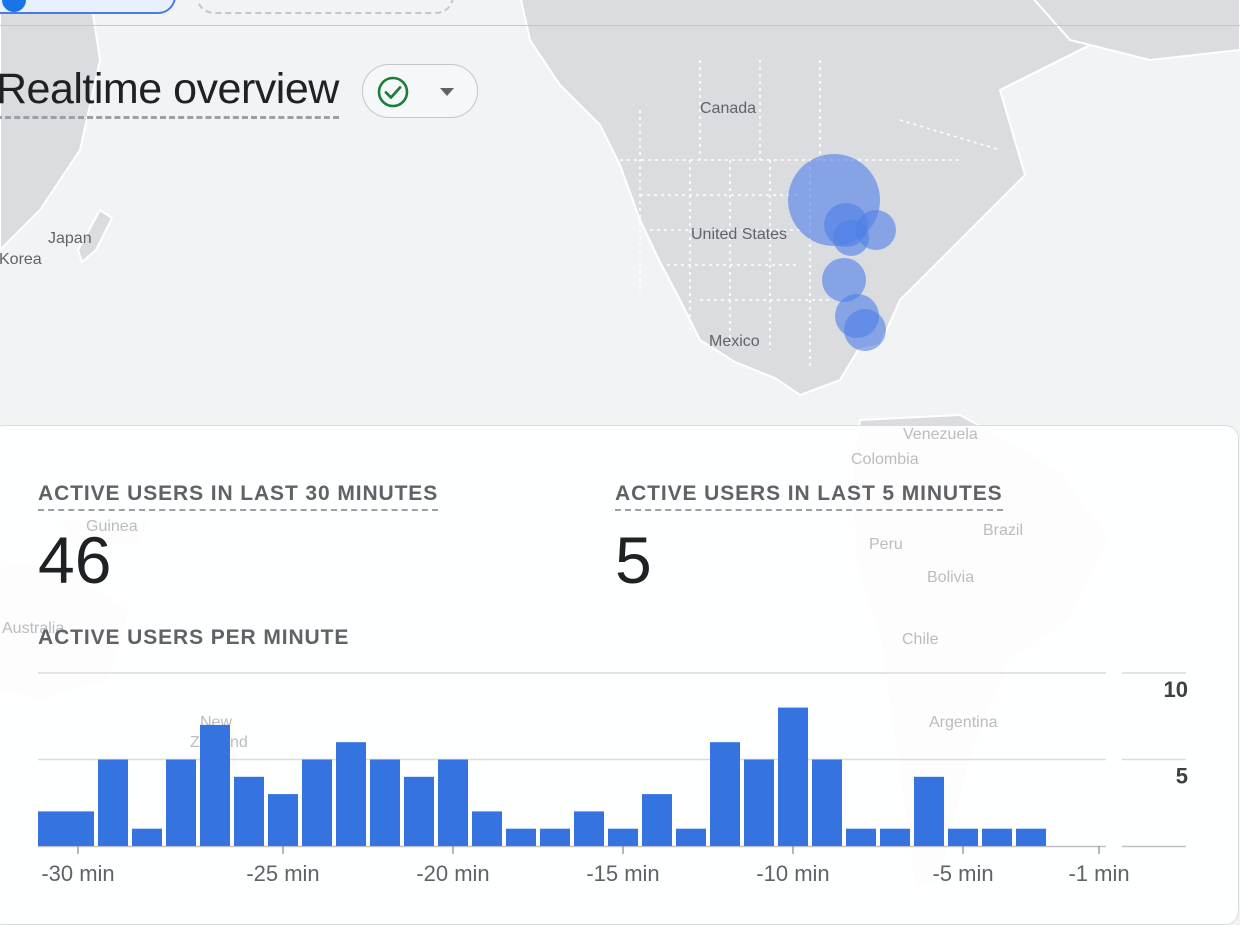 The image size is (1240, 925). Describe the element at coordinates (77, 873) in the screenshot. I see `x-tick-label-0: -30 min` at that location.